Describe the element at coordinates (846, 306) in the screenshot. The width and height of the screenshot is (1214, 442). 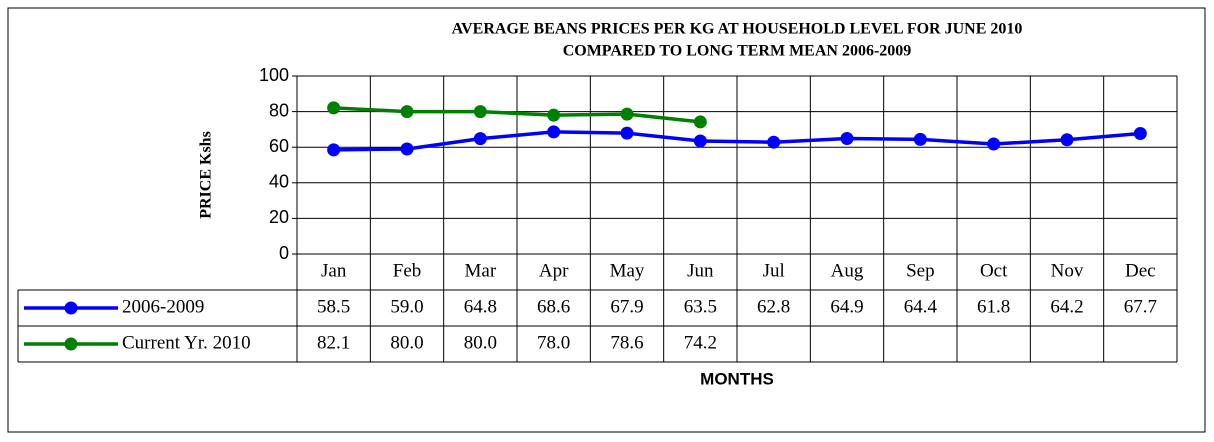
I see `value-label: 64.9` at that location.